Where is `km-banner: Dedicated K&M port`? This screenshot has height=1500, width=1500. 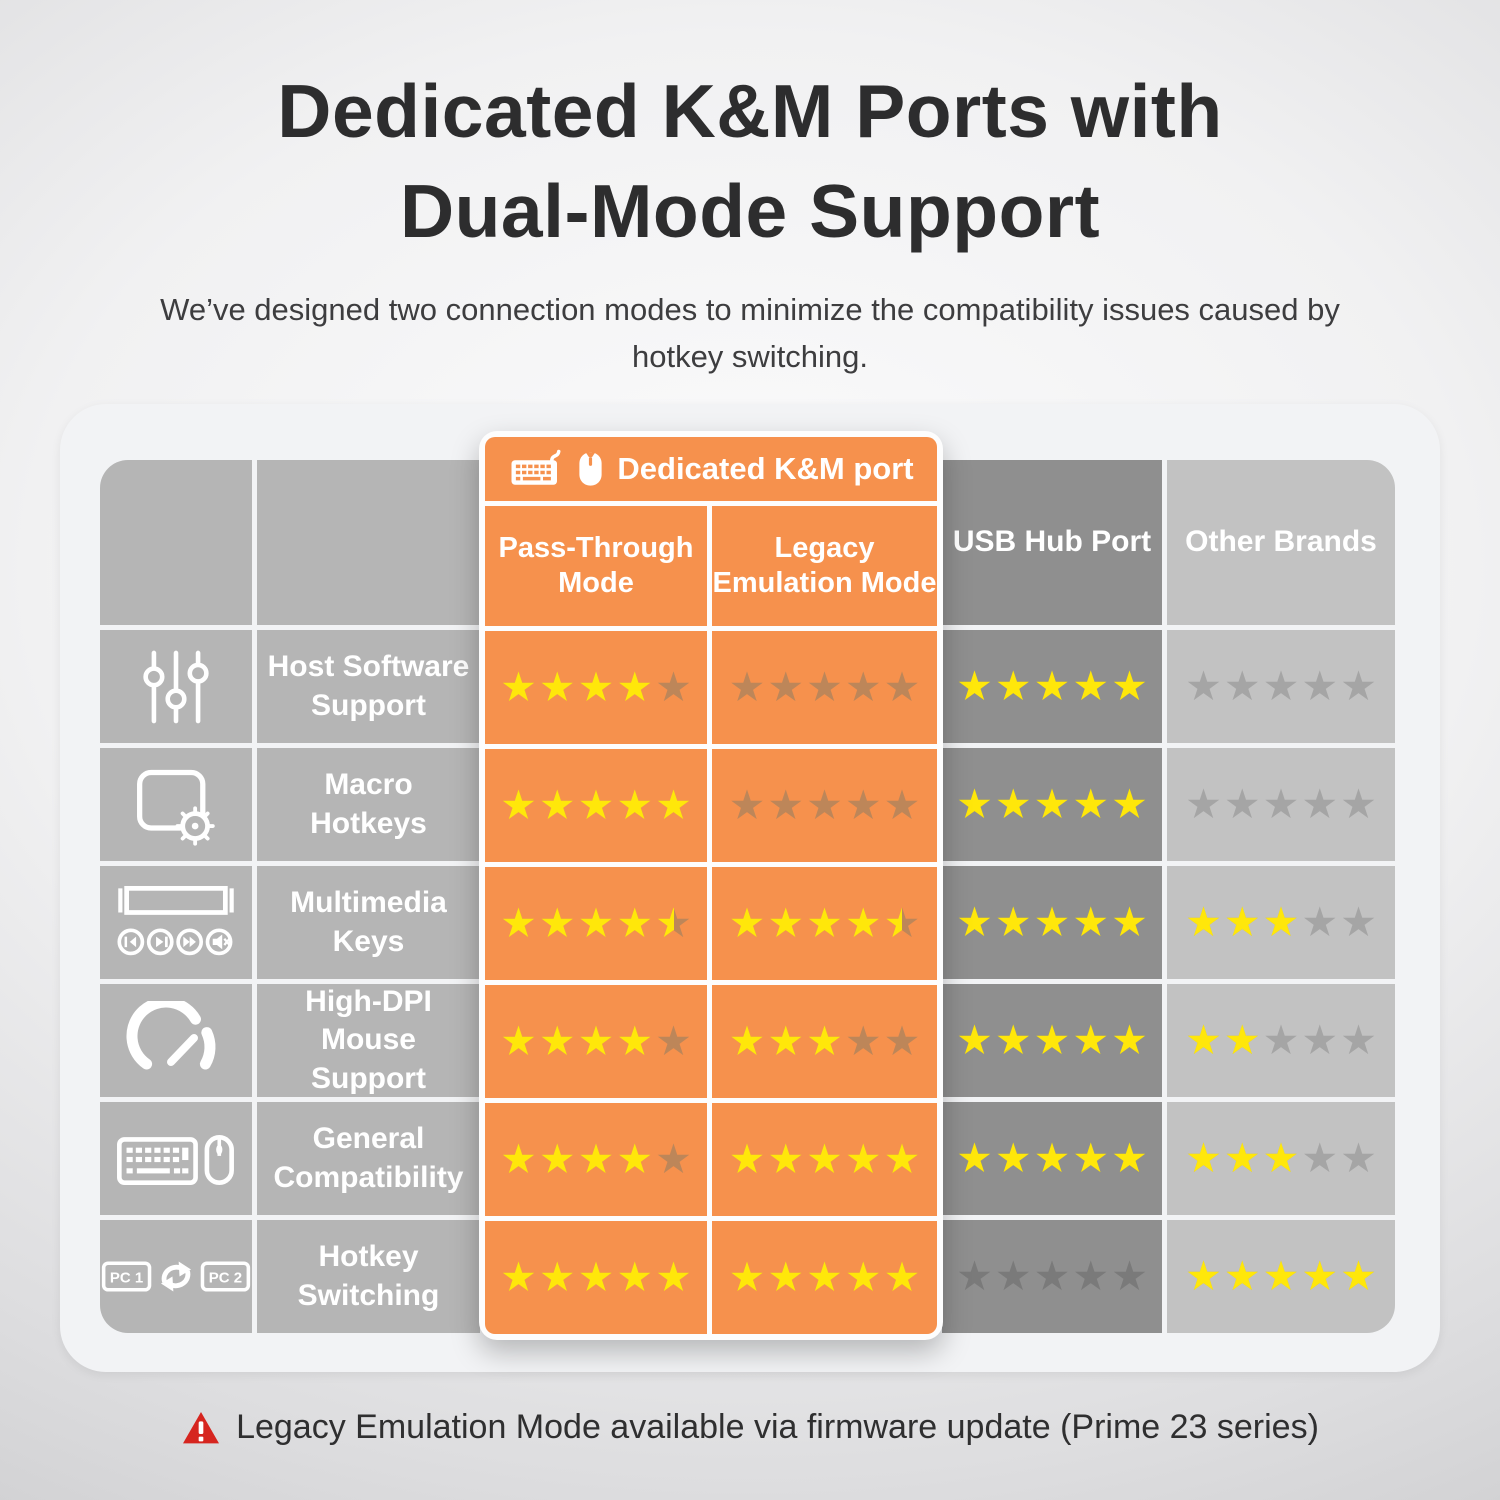
km-banner: Dedicated K&M port is located at coordinates (711, 469).